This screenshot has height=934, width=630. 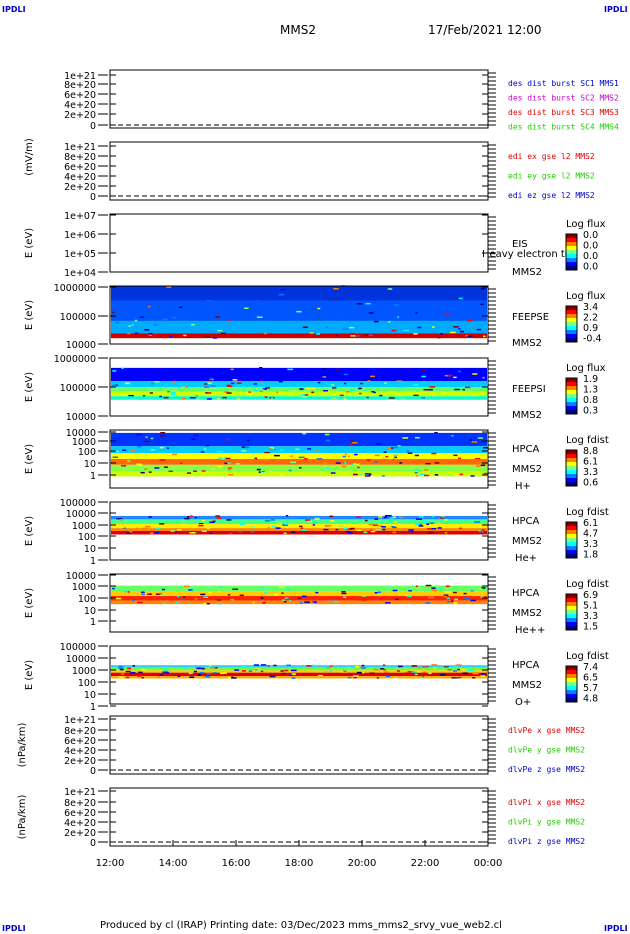 I want to click on y-tick-label: 10, so click(x=90, y=549).